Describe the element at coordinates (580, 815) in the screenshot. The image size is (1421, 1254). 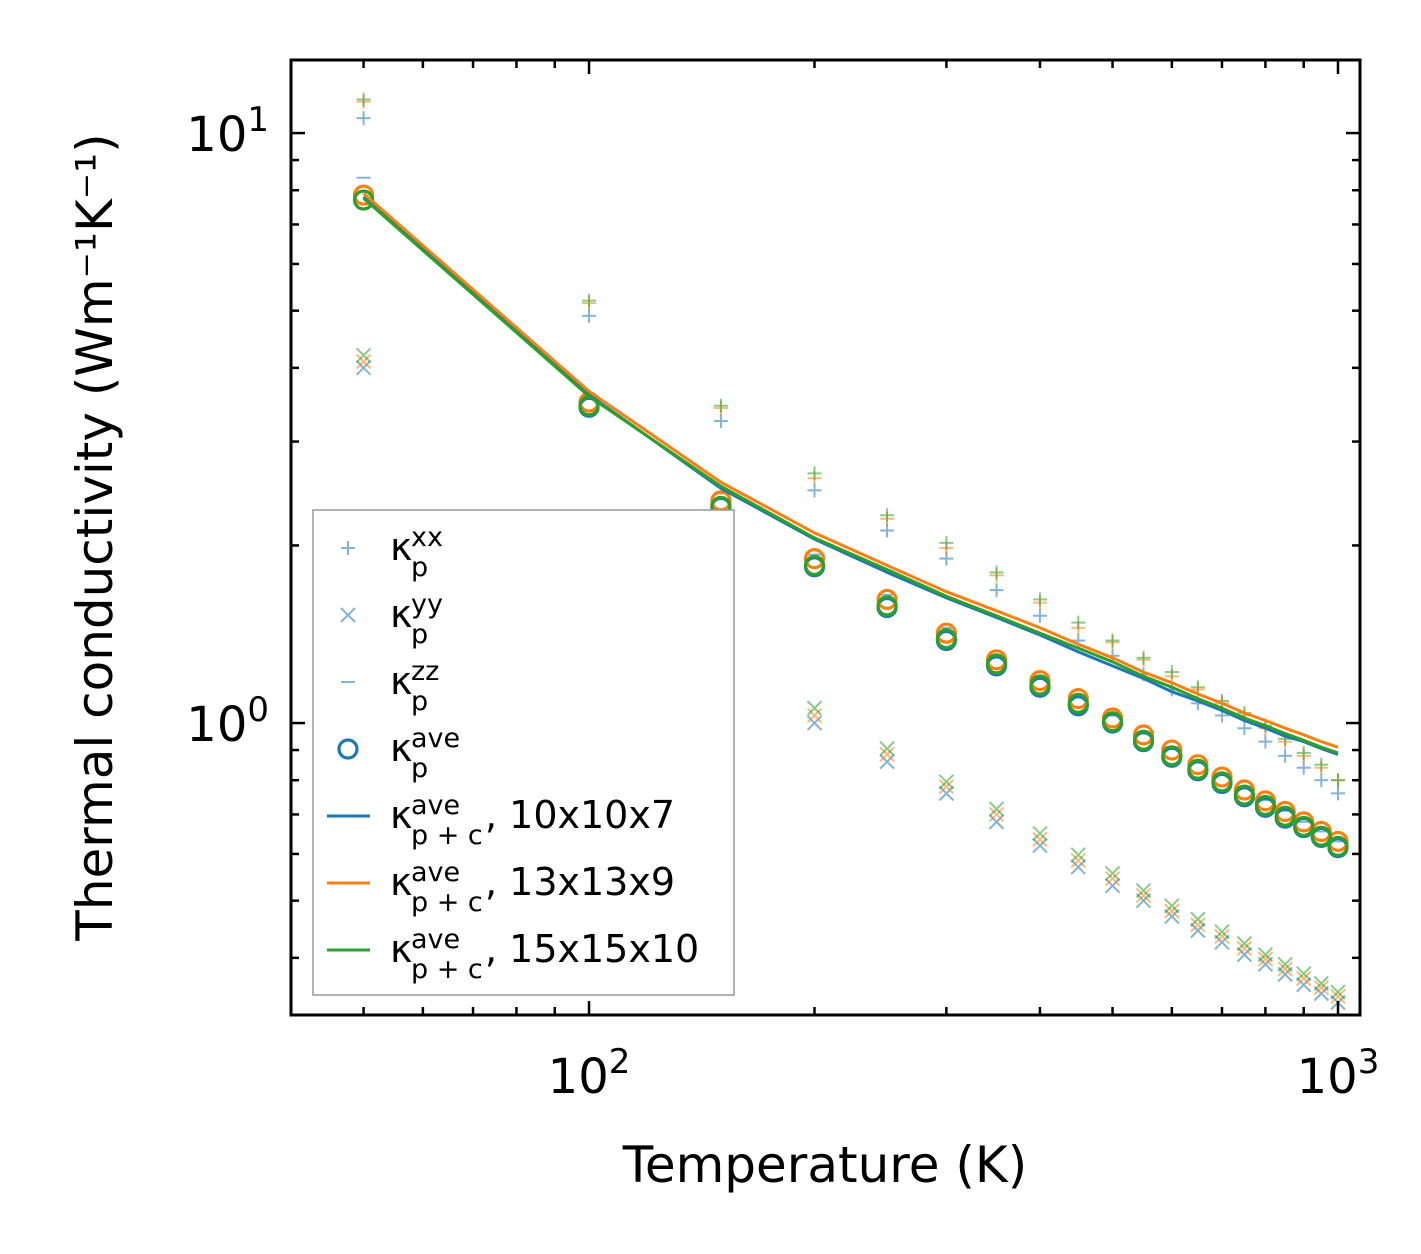
I see `legend-suffix: , 10x10x7` at that location.